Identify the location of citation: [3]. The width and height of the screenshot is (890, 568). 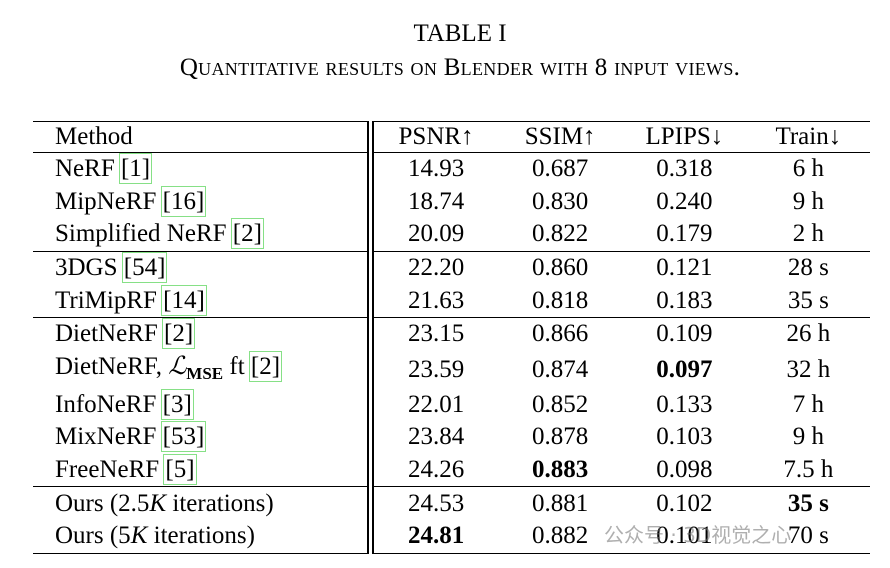
(177, 404).